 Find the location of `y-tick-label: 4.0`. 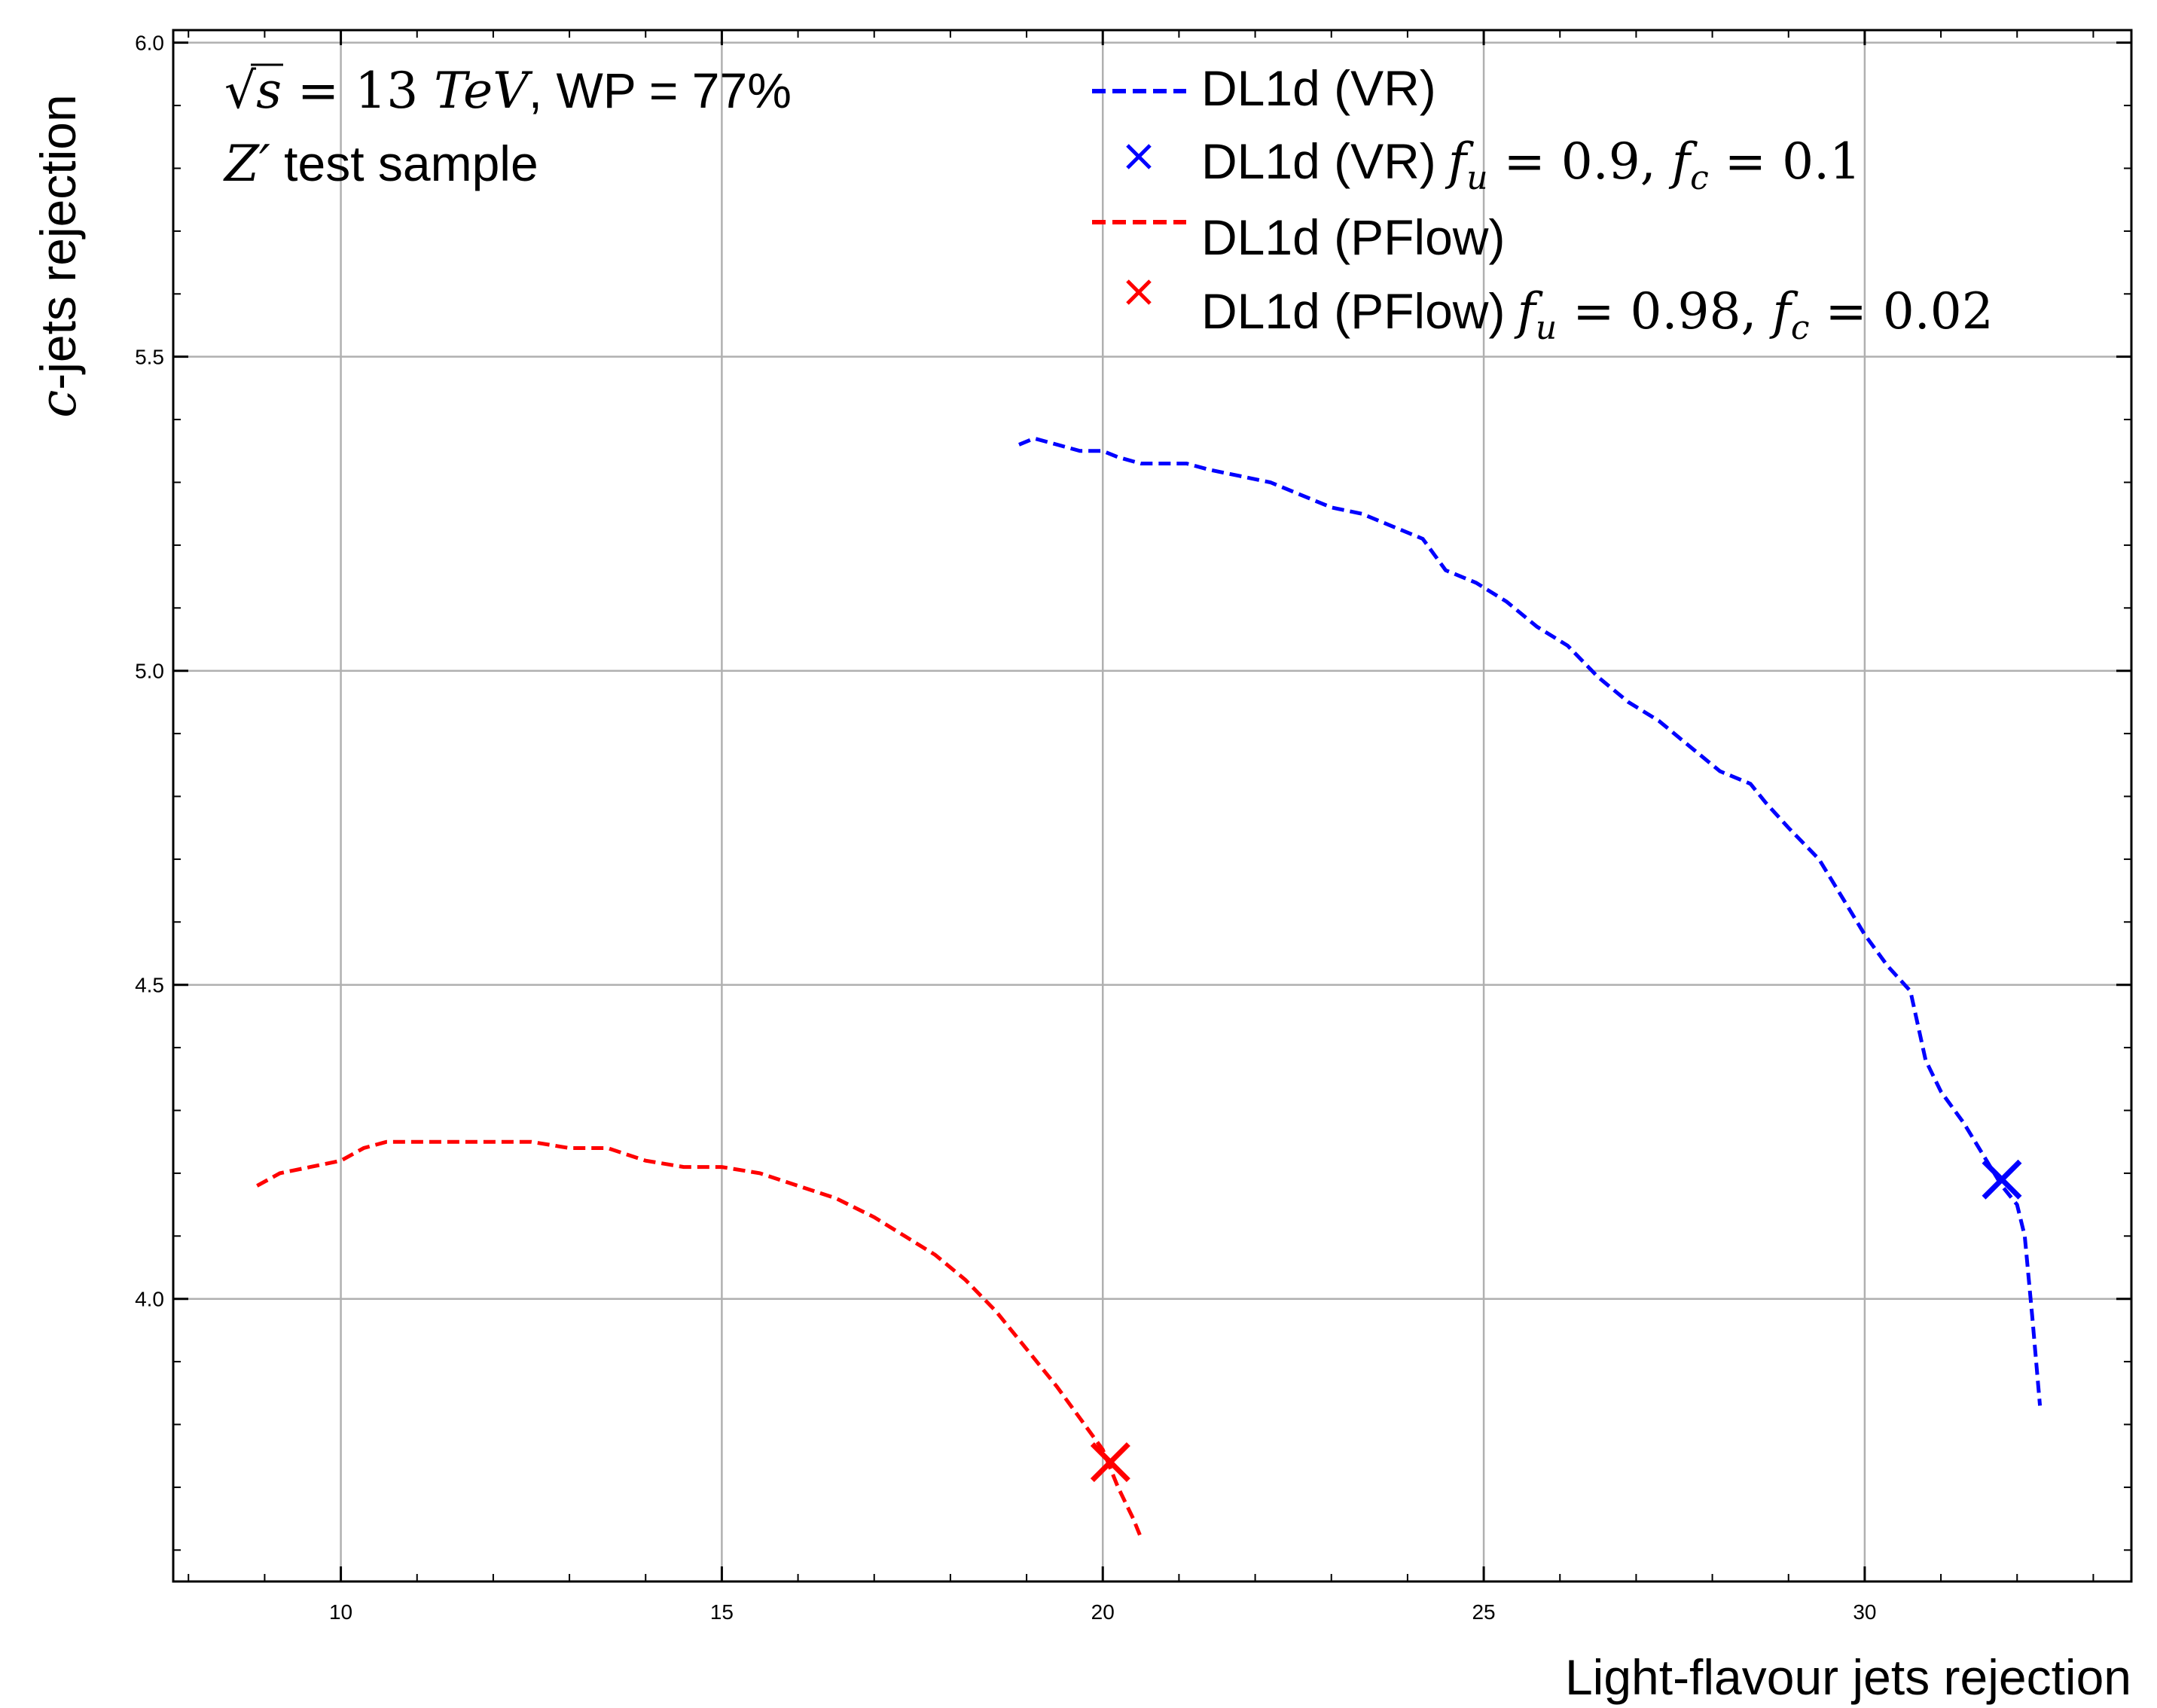

y-tick-label: 4.0 is located at coordinates (149, 1299).